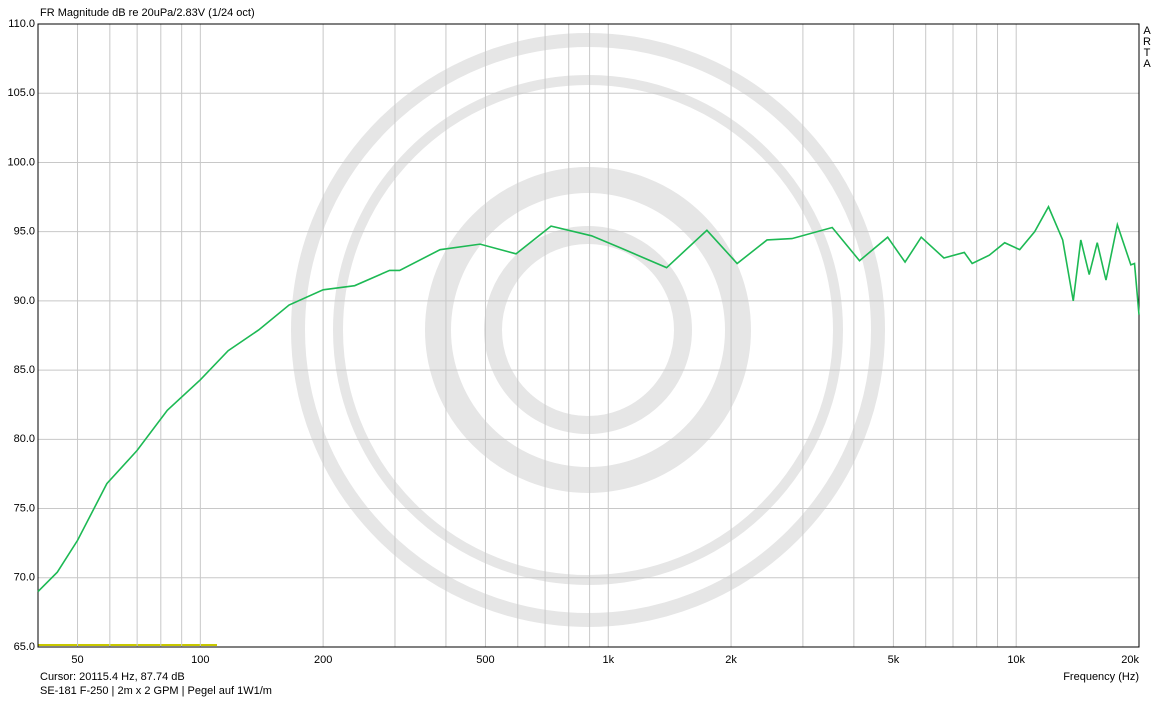 This screenshot has width=1160, height=702. What do you see at coordinates (21, 24) in the screenshot?
I see `y-tick-label: 110.0` at bounding box center [21, 24].